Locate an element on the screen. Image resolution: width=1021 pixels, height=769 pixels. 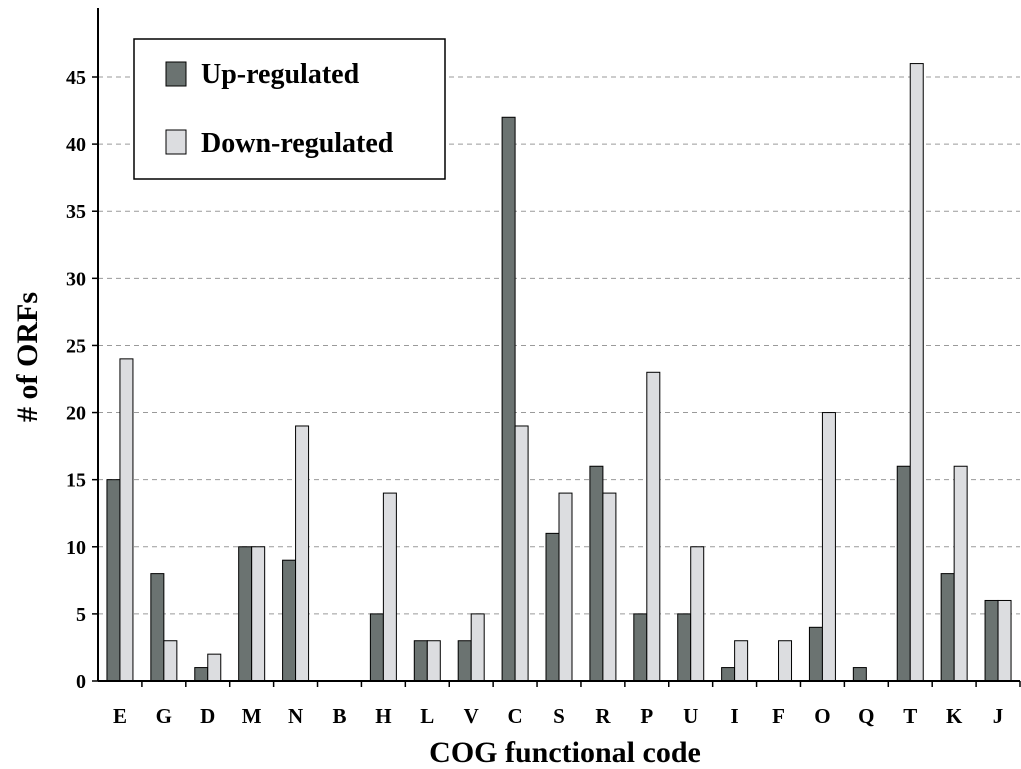
y-axis-title: # of ORFs is located at coordinates (27, 357).